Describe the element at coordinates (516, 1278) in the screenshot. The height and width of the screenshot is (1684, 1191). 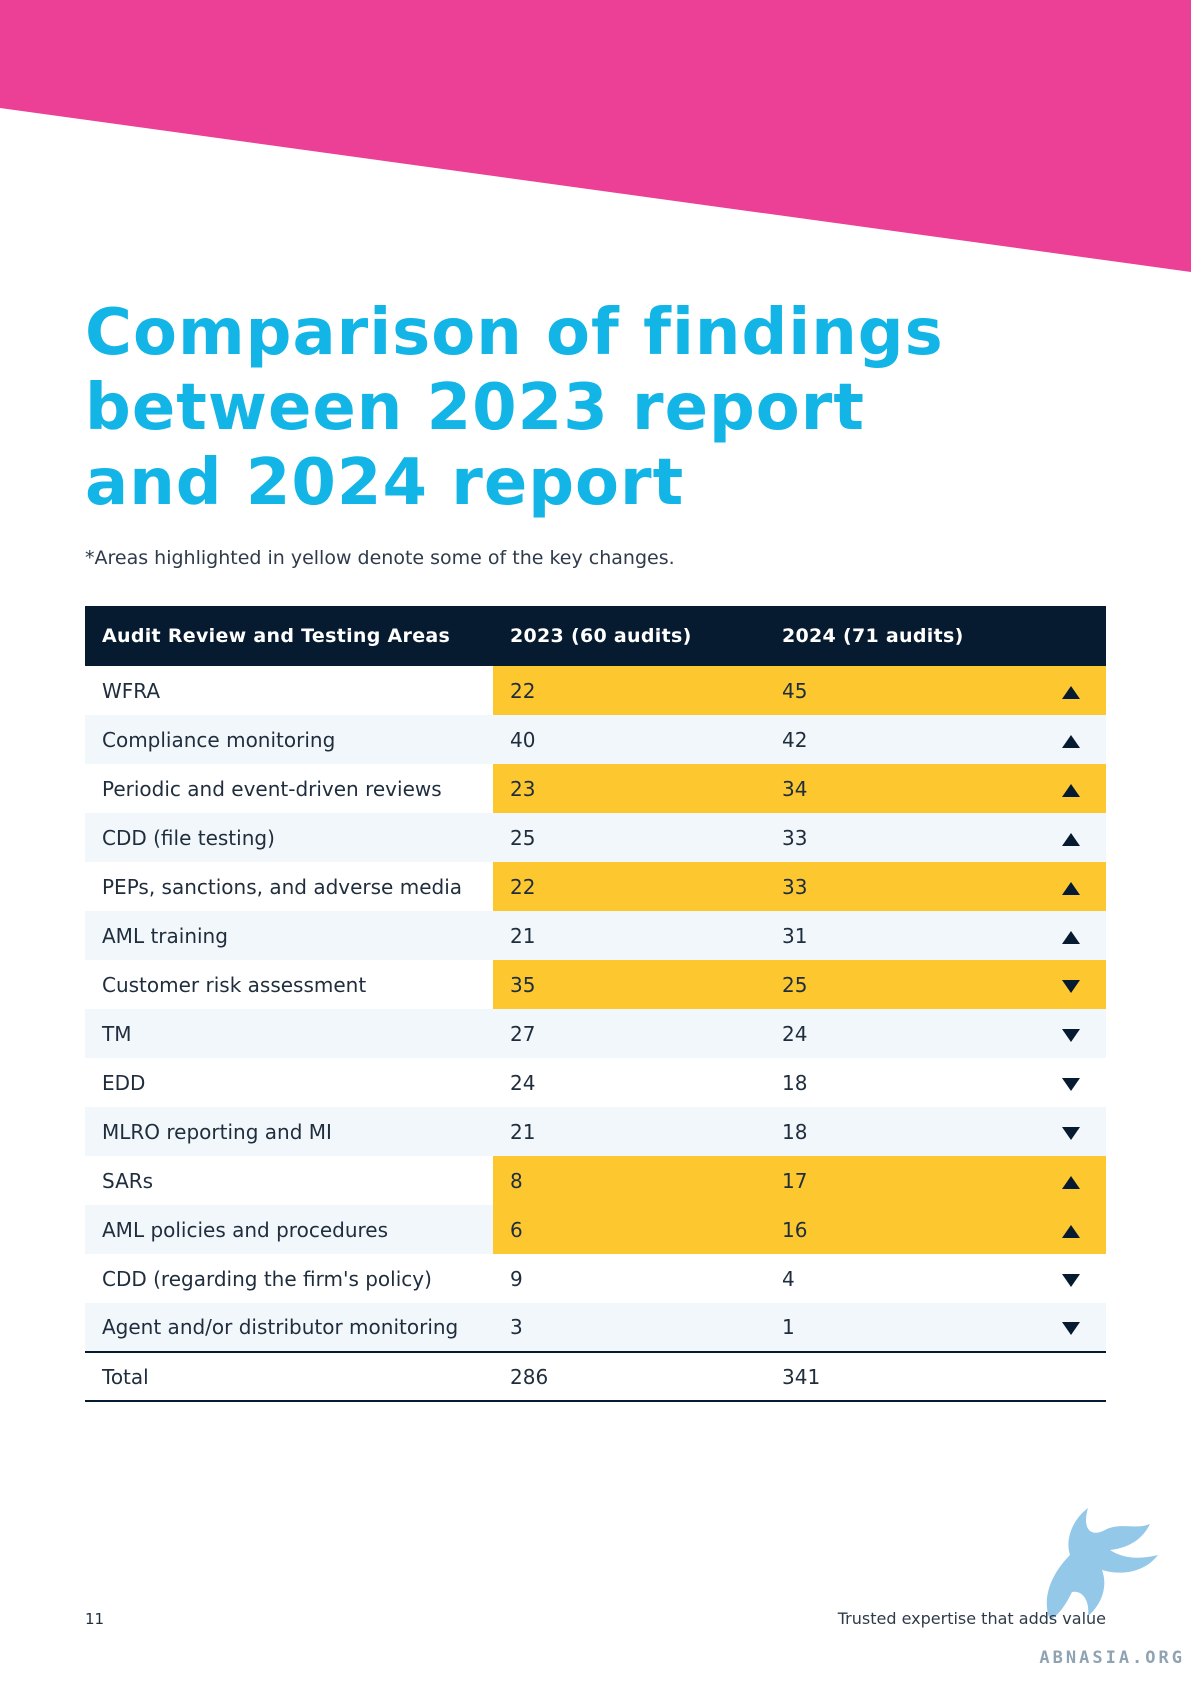
I see `value-2023-cell: 9` at that location.